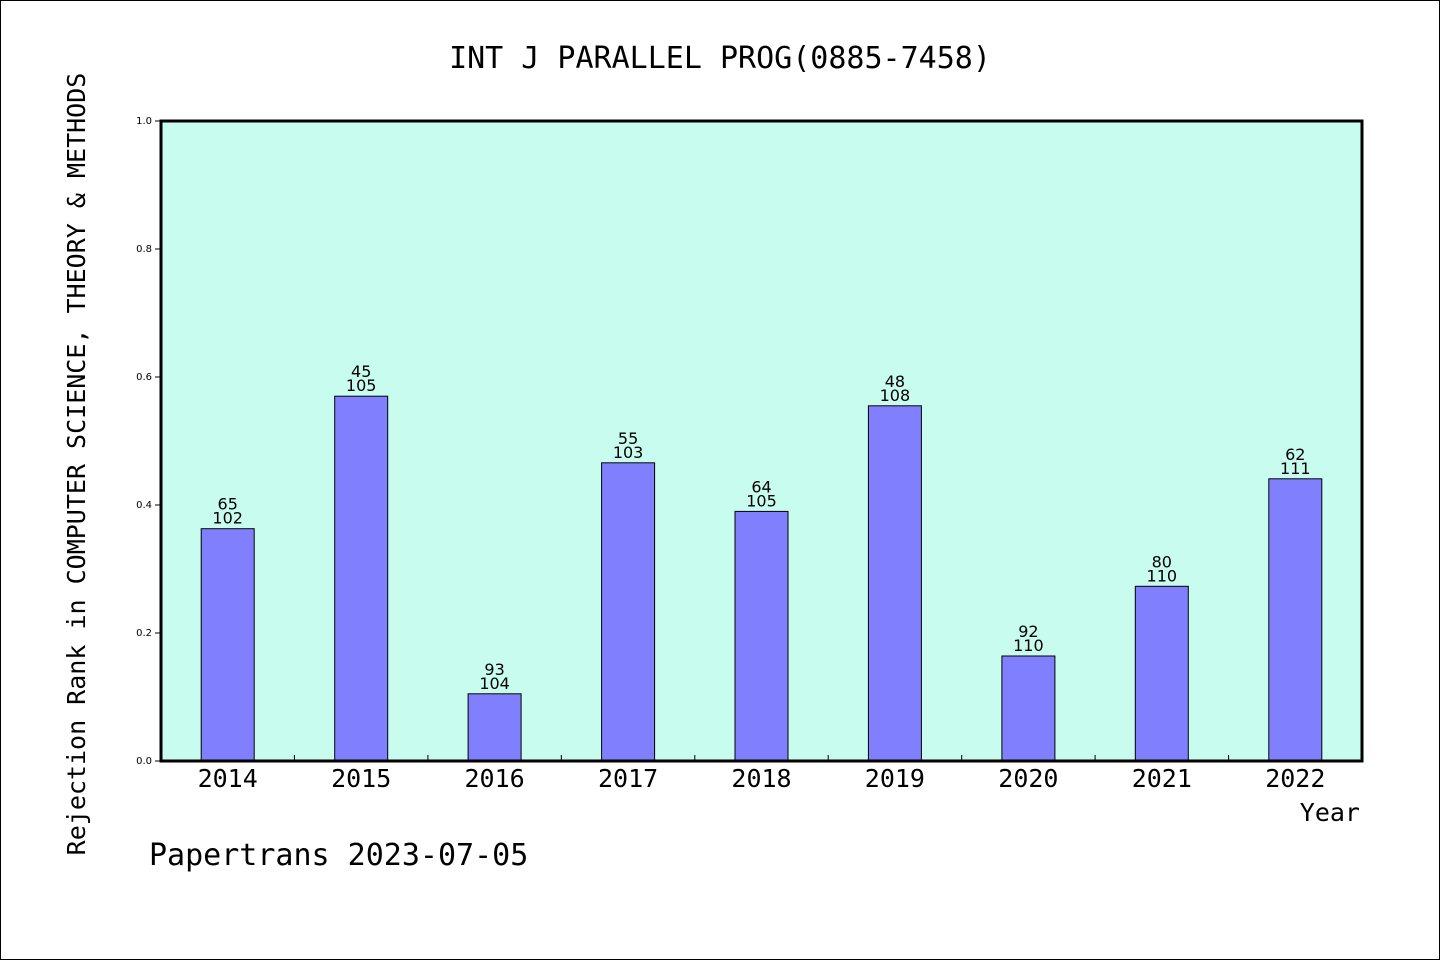 This screenshot has width=1440, height=960. I want to click on x-tick-label-2014: 2014, so click(228, 778).